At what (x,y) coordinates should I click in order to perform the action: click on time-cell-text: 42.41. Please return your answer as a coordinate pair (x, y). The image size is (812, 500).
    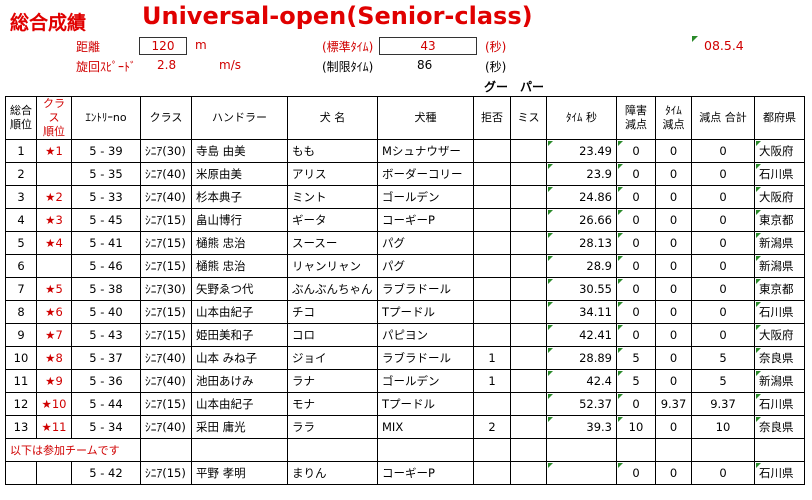
    Looking at the image, I should click on (595, 335).